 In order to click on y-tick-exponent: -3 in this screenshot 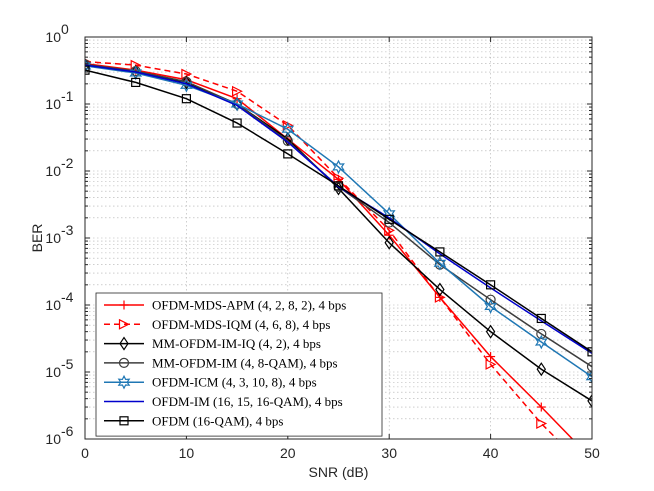, I will do `click(67, 230)`.